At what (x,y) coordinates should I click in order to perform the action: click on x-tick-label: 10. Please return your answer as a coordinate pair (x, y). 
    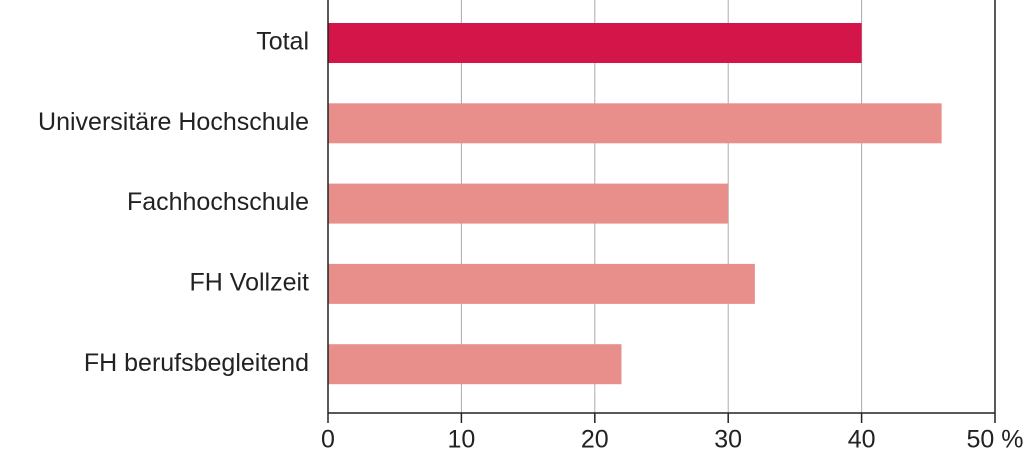
    Looking at the image, I should click on (461, 440).